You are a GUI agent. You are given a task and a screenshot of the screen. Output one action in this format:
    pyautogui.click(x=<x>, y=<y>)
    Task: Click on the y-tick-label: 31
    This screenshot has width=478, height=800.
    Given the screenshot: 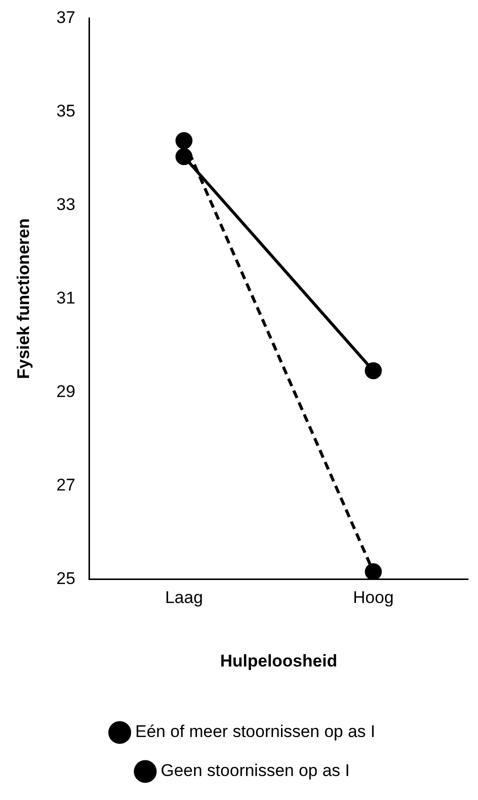 What is the action you would take?
    pyautogui.click(x=66, y=298)
    